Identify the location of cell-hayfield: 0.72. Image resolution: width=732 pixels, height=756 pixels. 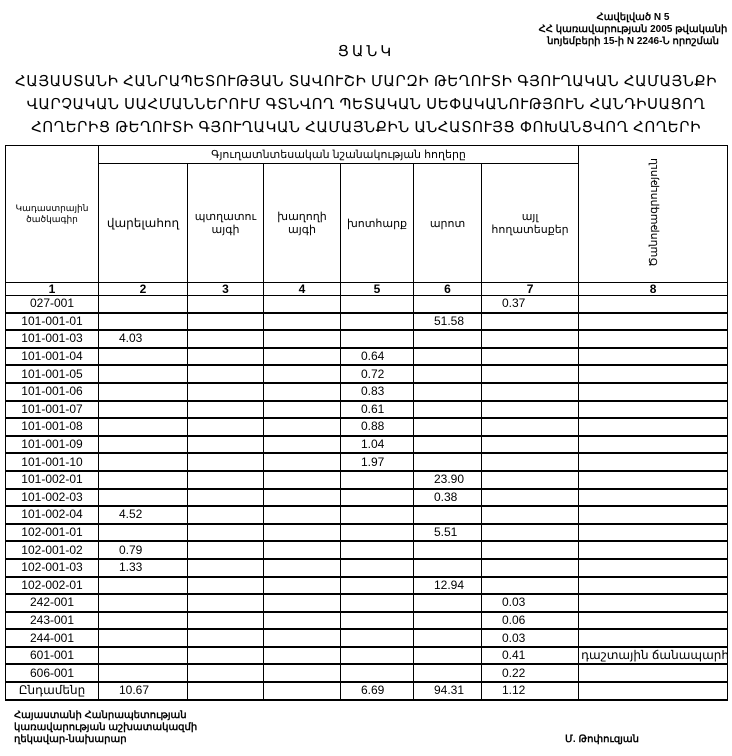
(377, 374).